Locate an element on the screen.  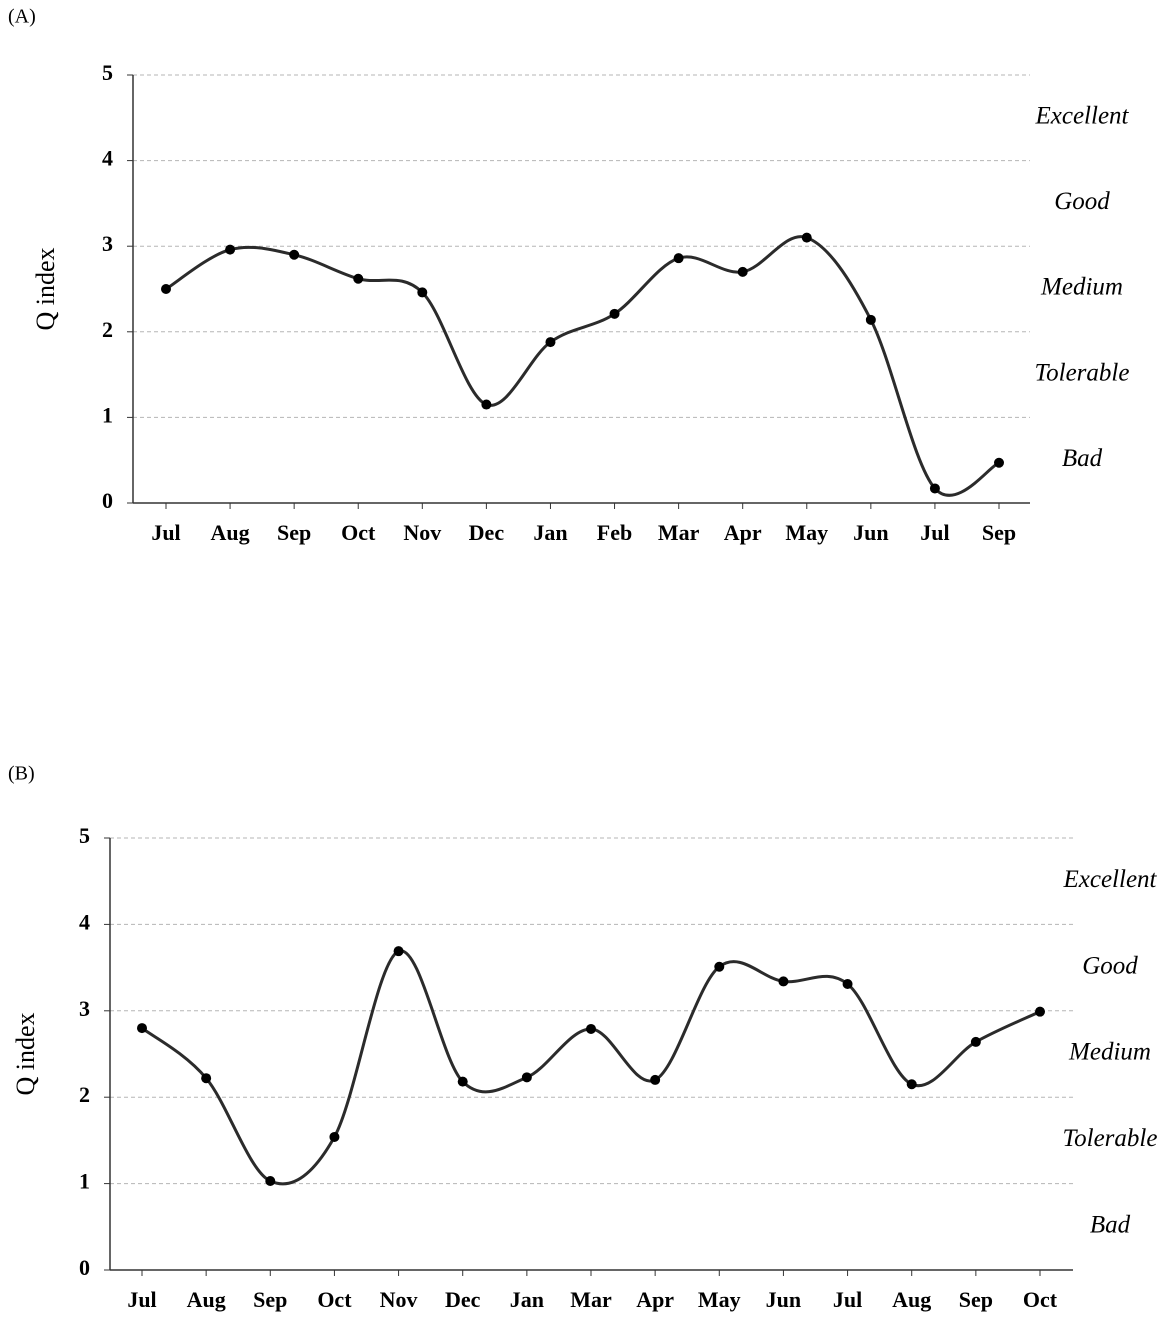
panel-label: (A) is located at coordinates (22, 17).